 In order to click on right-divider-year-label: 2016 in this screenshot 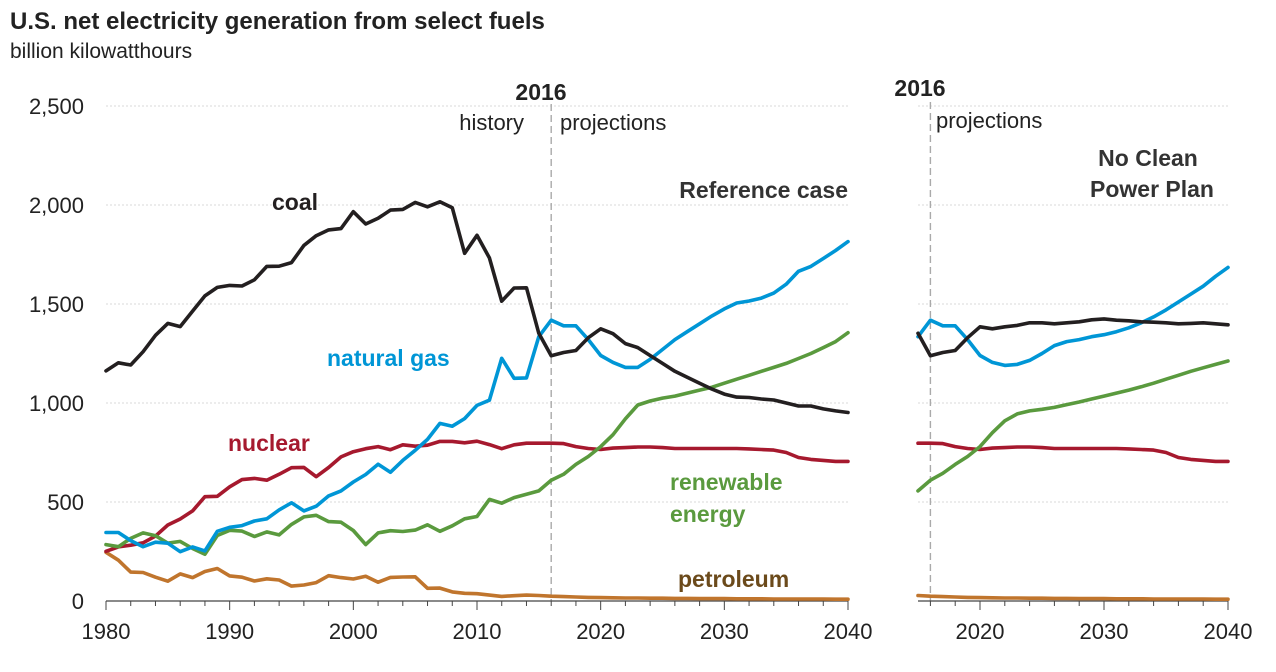, I will do `click(919, 88)`.